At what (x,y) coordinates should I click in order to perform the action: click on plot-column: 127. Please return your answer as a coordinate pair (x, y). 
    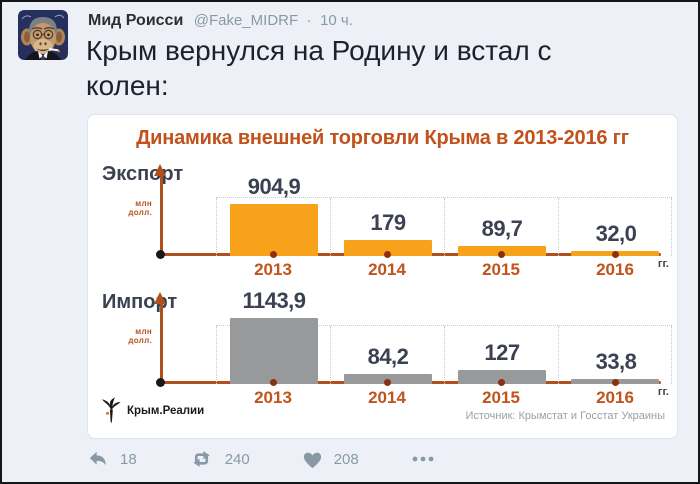
    Looking at the image, I should click on (501, 355).